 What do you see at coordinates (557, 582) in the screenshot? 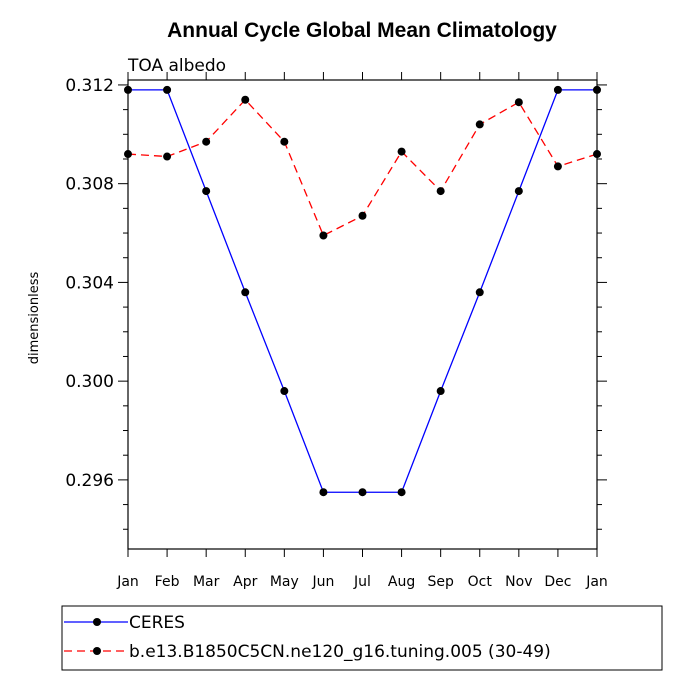
I see `x-tick-label: Dec` at bounding box center [557, 582].